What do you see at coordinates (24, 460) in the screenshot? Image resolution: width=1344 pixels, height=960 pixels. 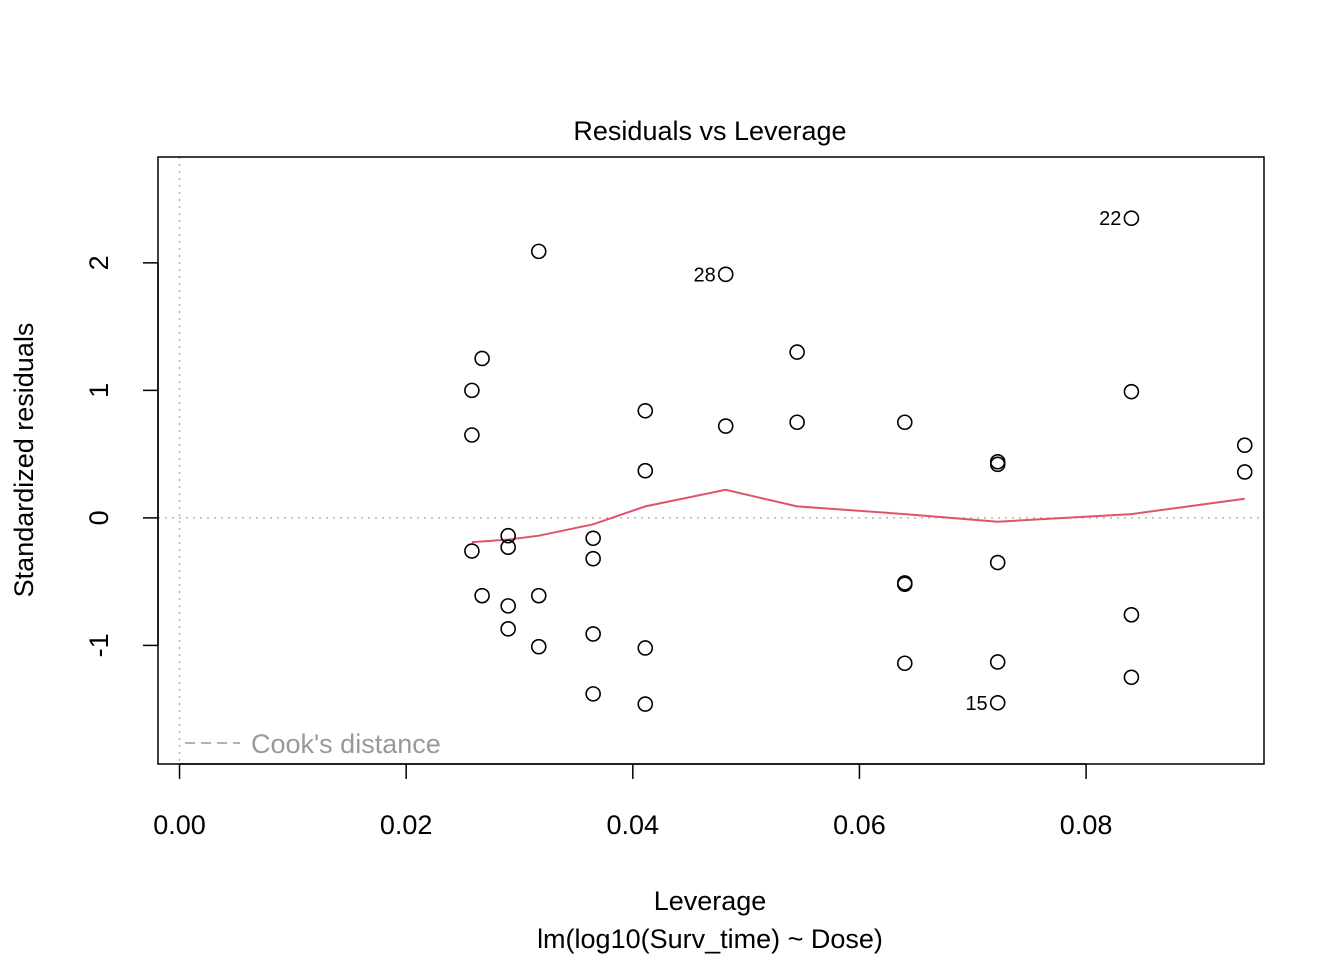 I see `y-axis-label: Standardized residuals` at bounding box center [24, 460].